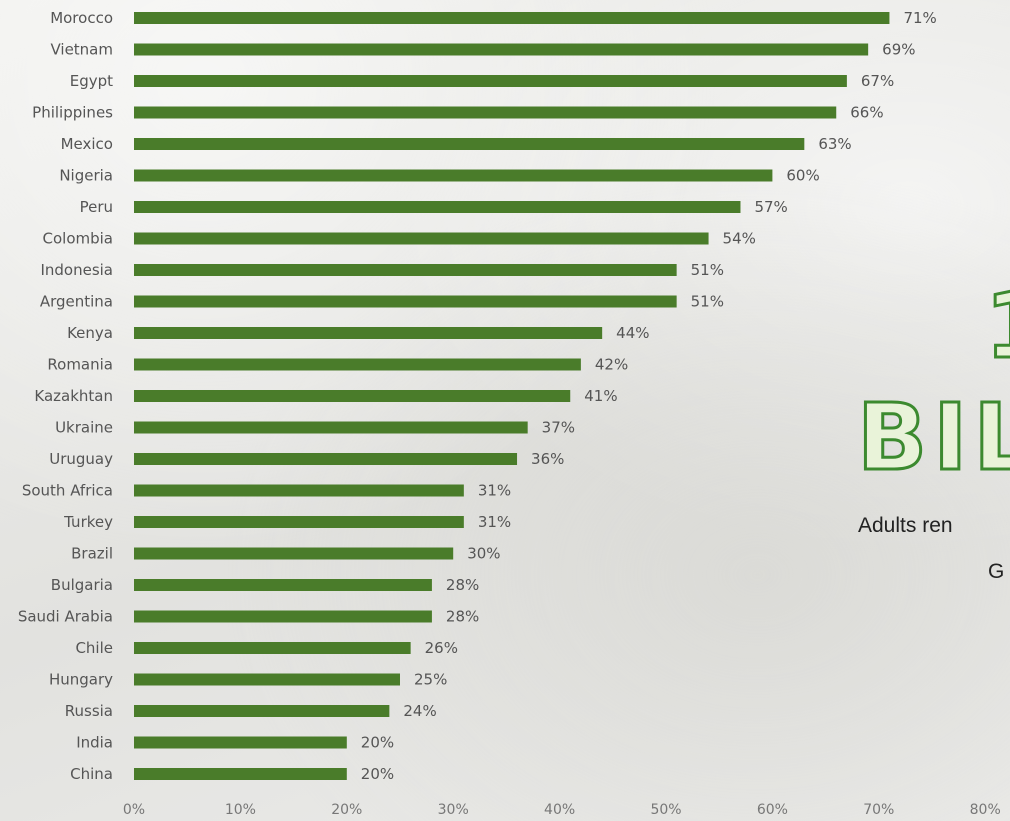 Image resolution: width=1010 pixels, height=821 pixels. What do you see at coordinates (453, 175) in the screenshot?
I see `bar-nigeria` at bounding box center [453, 175].